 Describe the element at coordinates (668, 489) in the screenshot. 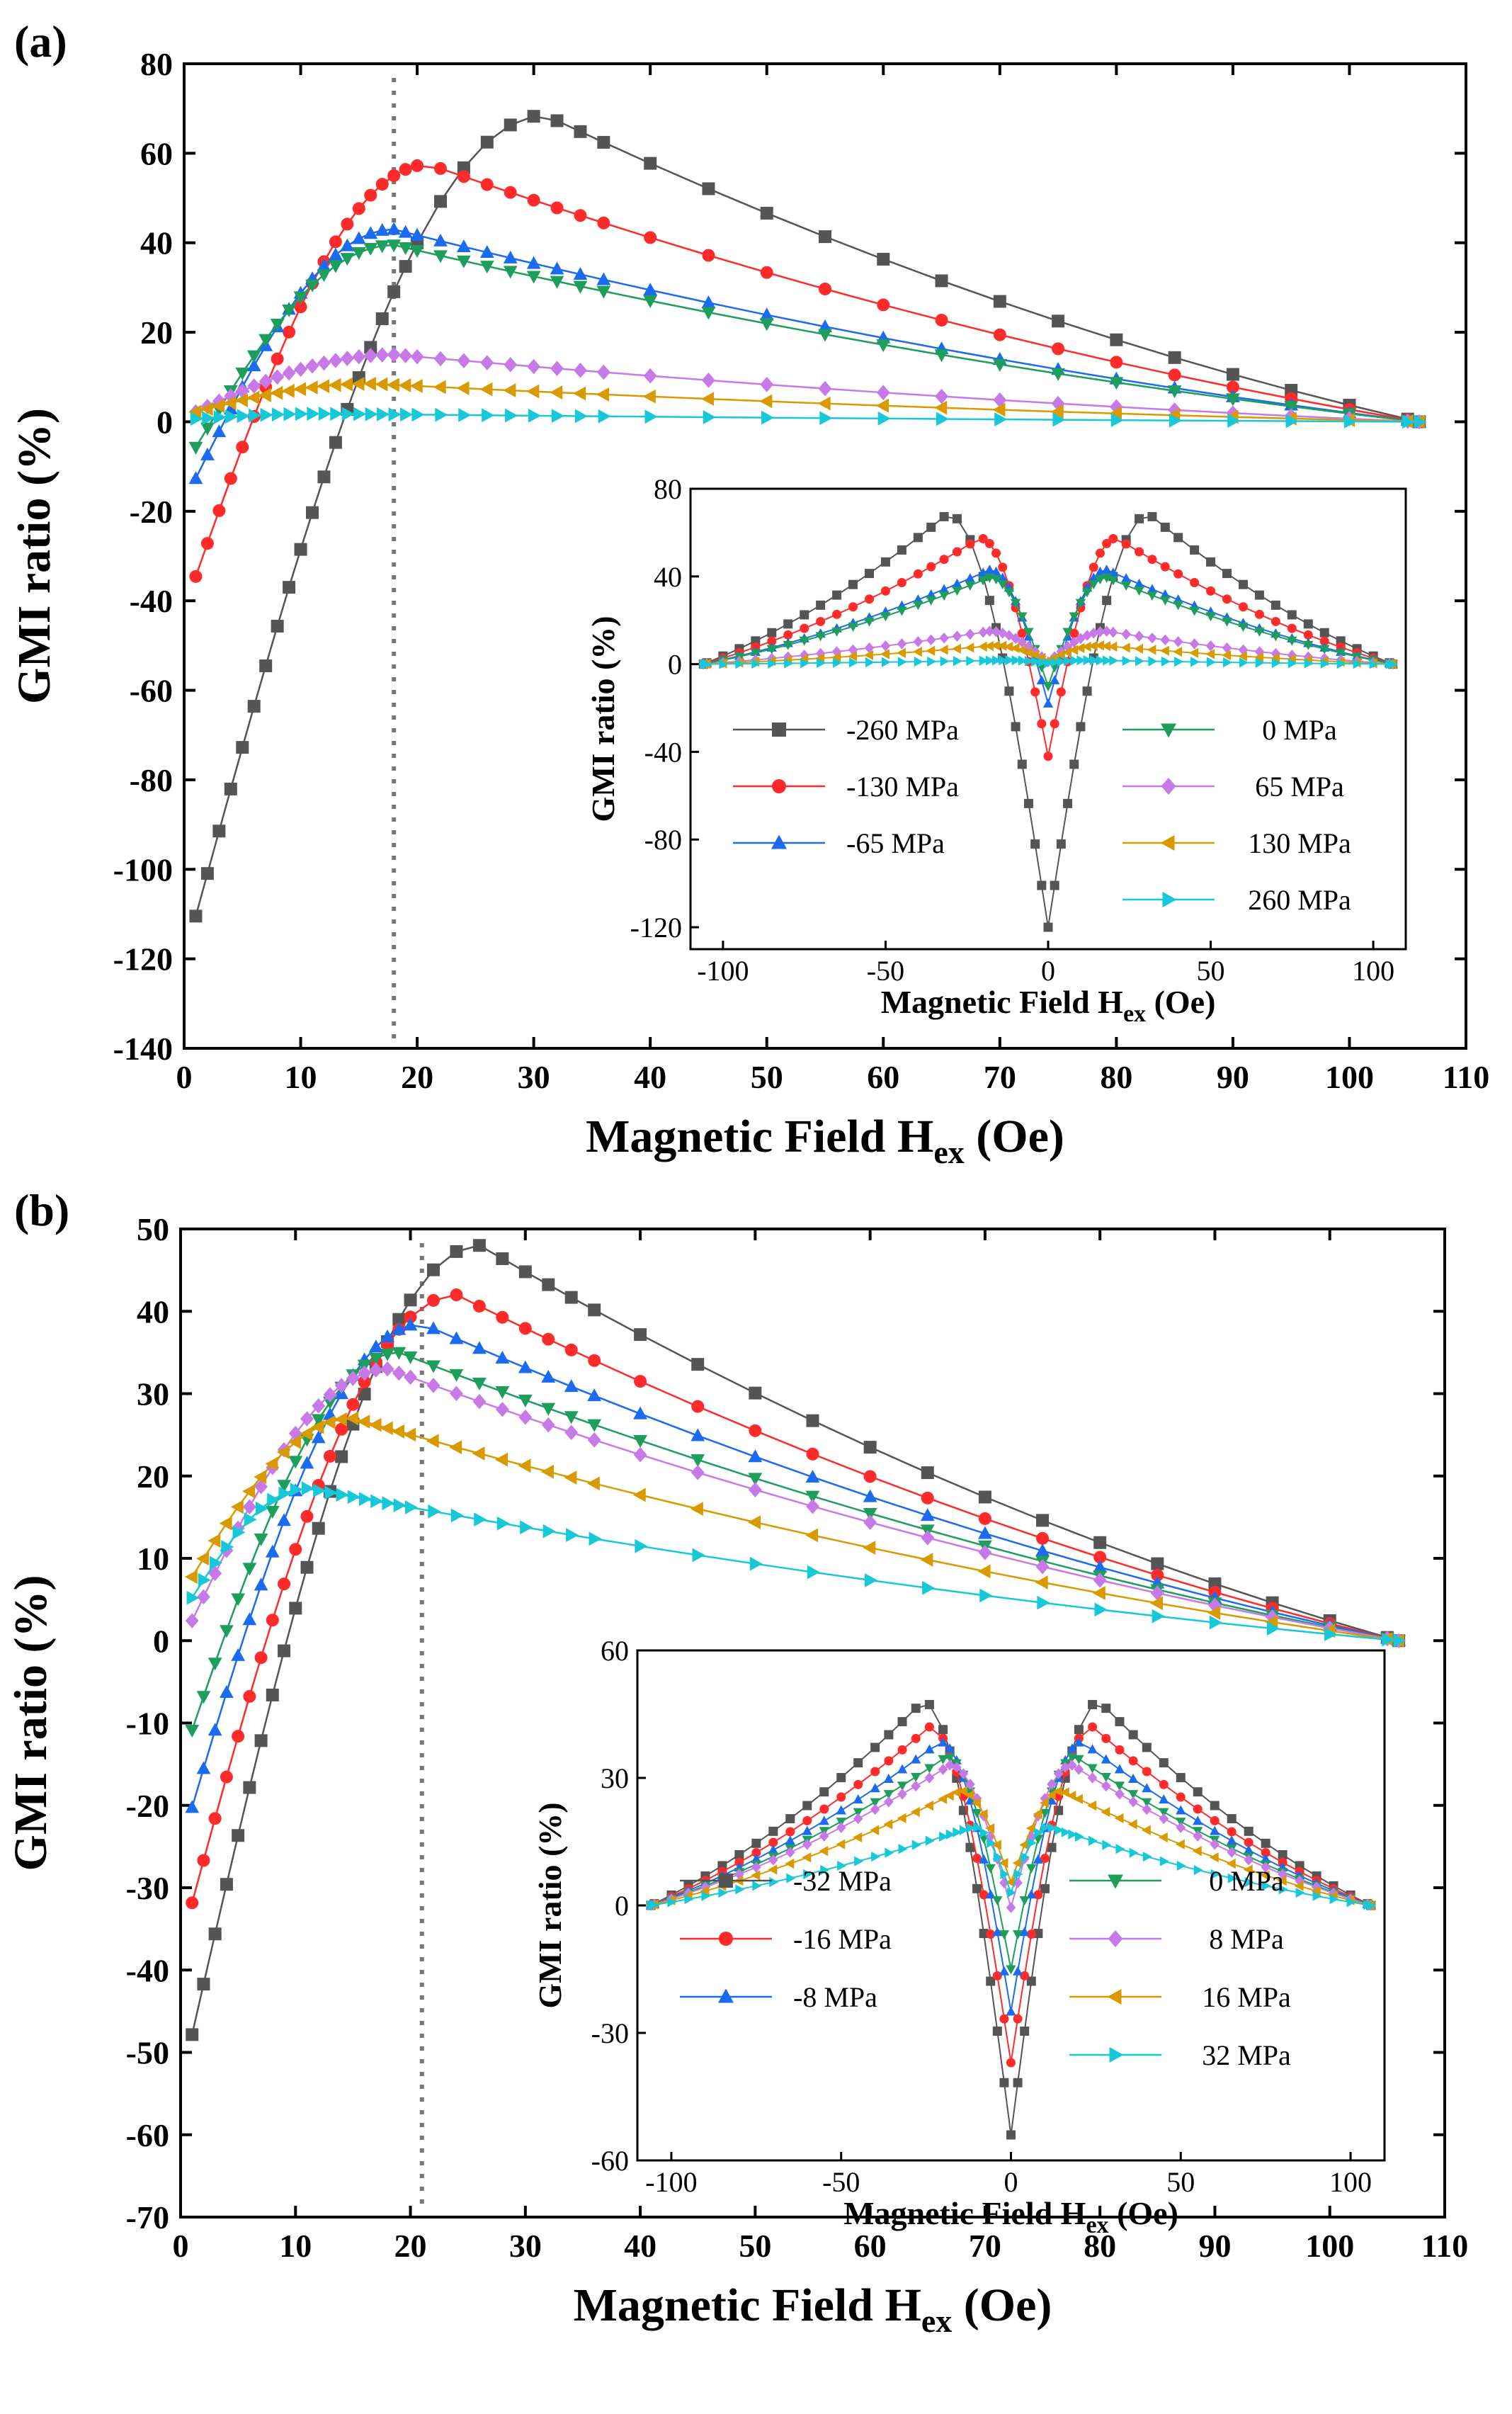

I see `inset-y-tick-label: 80` at that location.